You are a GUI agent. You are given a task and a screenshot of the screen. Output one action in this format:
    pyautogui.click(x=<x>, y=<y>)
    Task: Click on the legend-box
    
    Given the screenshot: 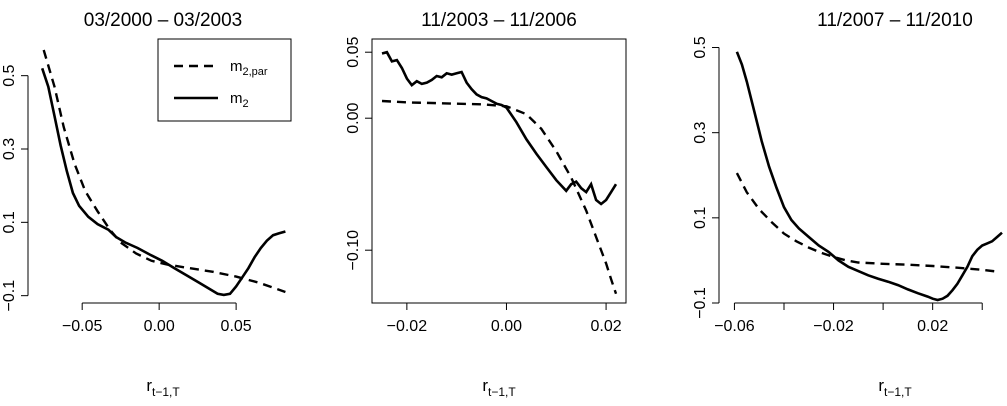 What is the action you would take?
    pyautogui.click(x=224, y=80)
    